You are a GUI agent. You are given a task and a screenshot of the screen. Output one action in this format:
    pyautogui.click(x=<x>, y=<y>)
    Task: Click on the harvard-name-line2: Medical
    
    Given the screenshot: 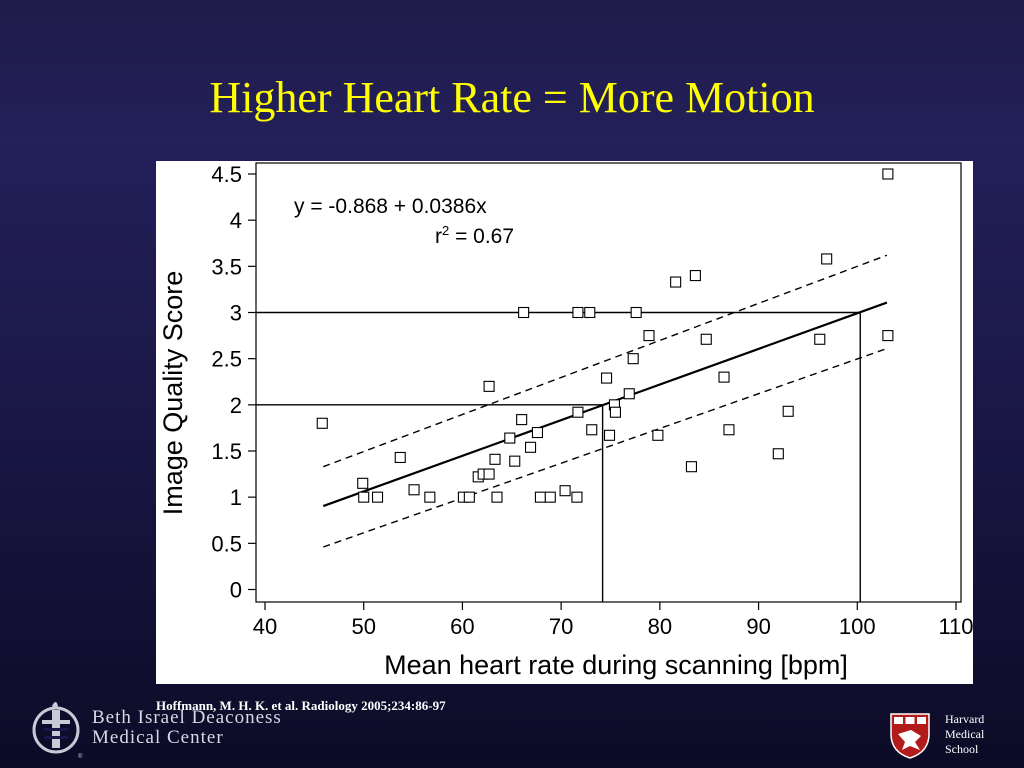 What is the action you would take?
    pyautogui.click(x=965, y=734)
    